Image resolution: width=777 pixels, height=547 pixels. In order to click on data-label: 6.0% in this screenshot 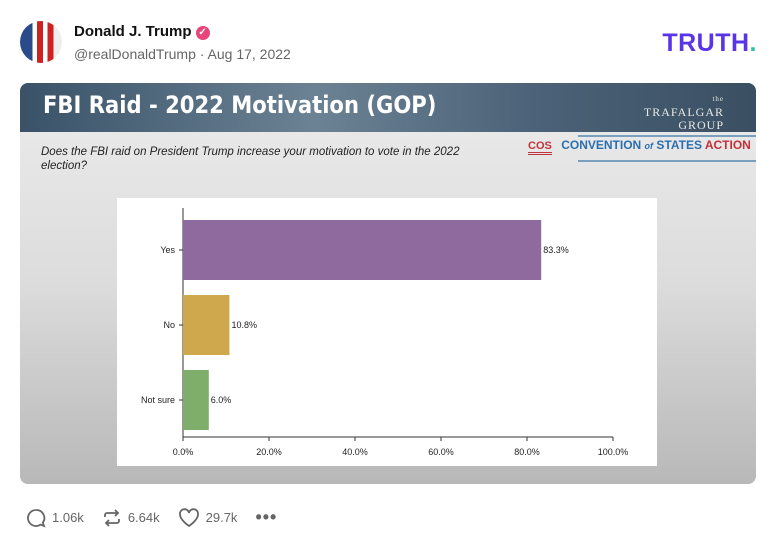, I will do `click(221, 400)`.